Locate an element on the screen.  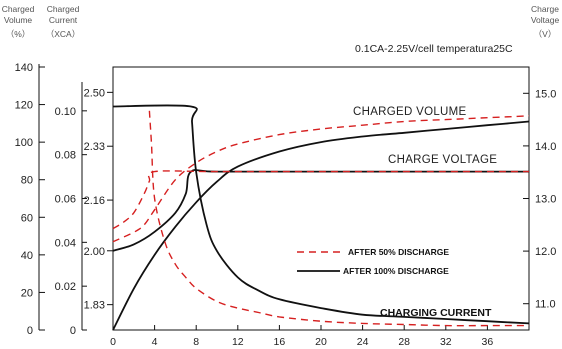
volume-axis-header-line: （%） is located at coordinates (18, 34).